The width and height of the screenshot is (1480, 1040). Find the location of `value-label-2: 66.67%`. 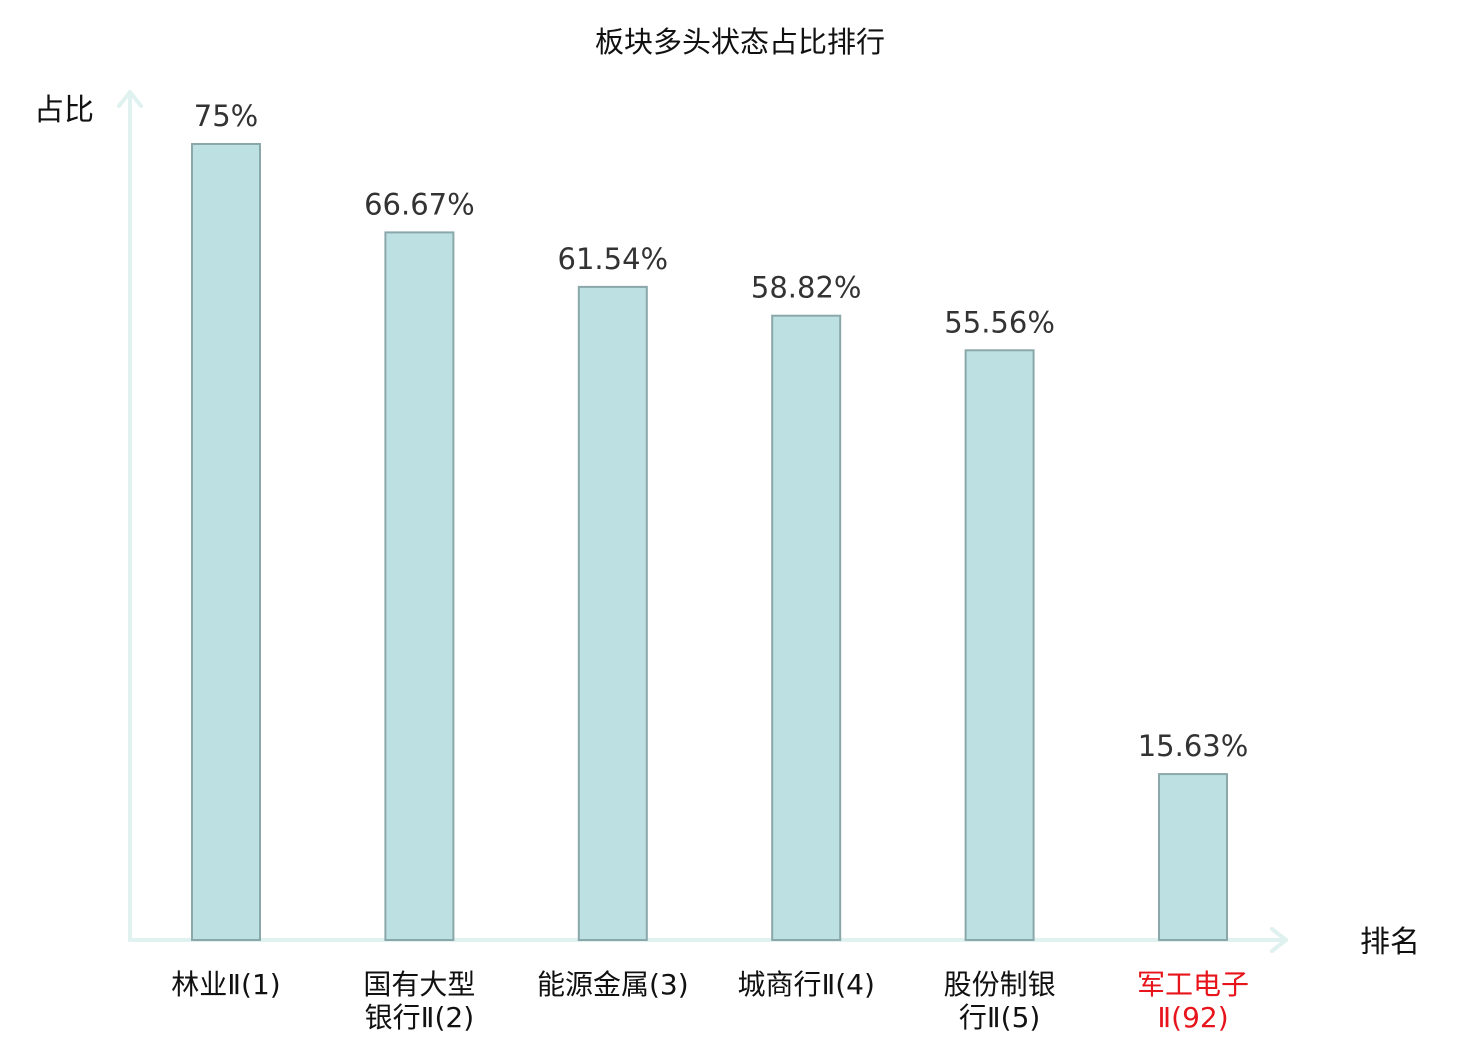

value-label-2: 66.67% is located at coordinates (419, 204).